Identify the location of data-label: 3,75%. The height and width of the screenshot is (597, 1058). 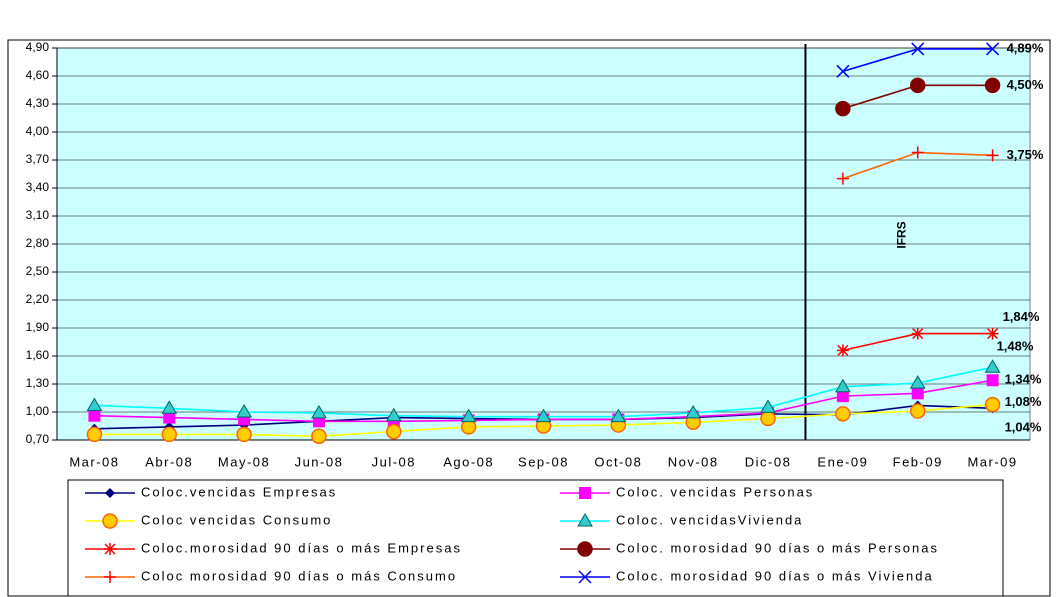
(1025, 154).